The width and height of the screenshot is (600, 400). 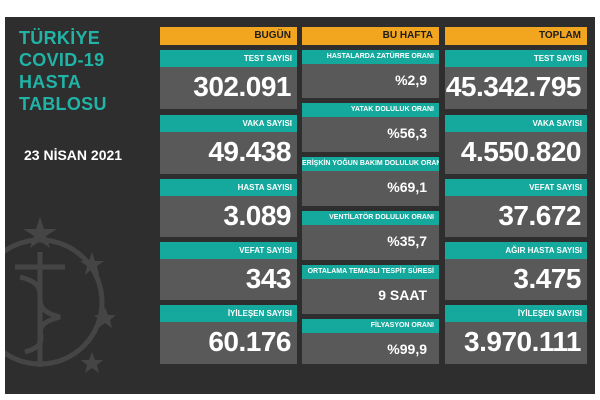 I want to click on report-date: 23 NİSAN 2021, so click(x=73, y=155).